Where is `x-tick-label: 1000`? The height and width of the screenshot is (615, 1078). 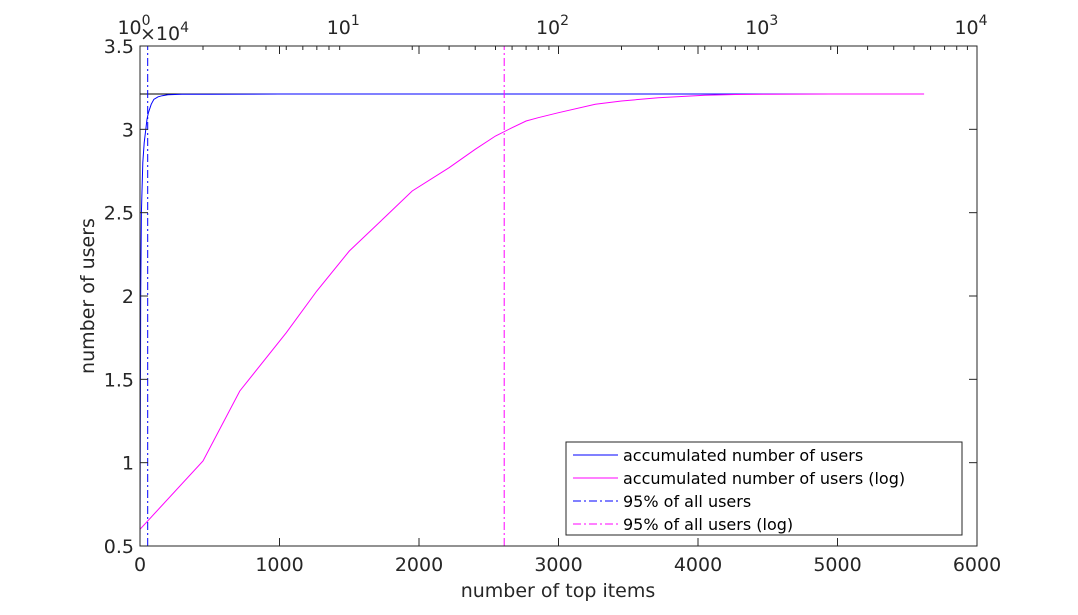 x-tick-label: 1000 is located at coordinates (279, 565).